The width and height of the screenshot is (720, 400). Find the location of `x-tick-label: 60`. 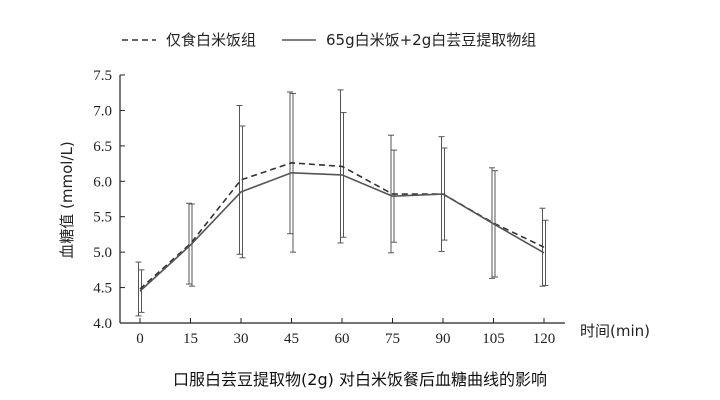

x-tick-label: 60 is located at coordinates (342, 339).